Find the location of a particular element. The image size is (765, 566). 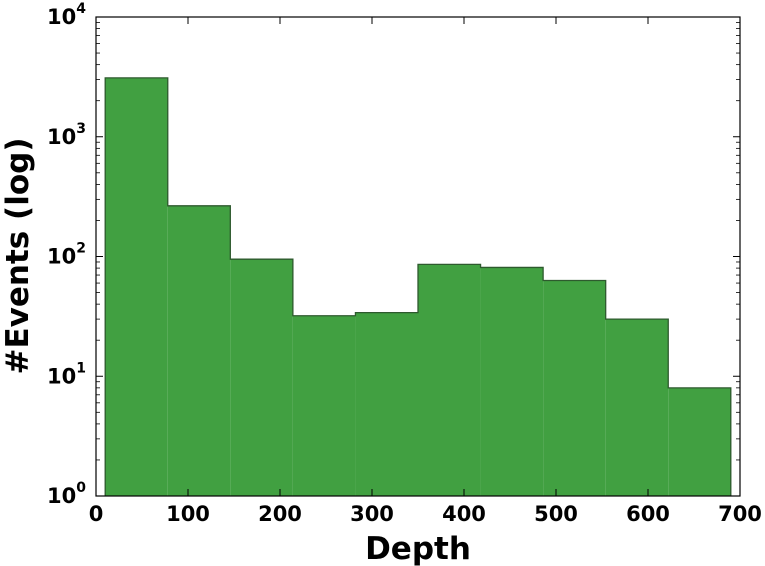

x-tick-label-200: 200 is located at coordinates (280, 514).